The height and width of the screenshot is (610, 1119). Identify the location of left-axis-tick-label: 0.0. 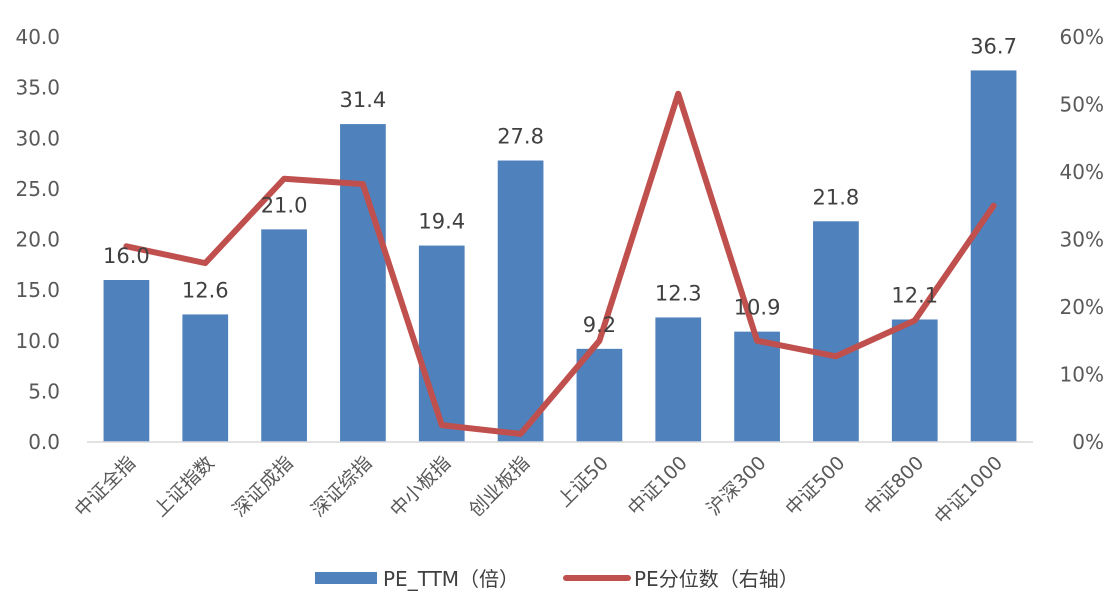
(44, 442).